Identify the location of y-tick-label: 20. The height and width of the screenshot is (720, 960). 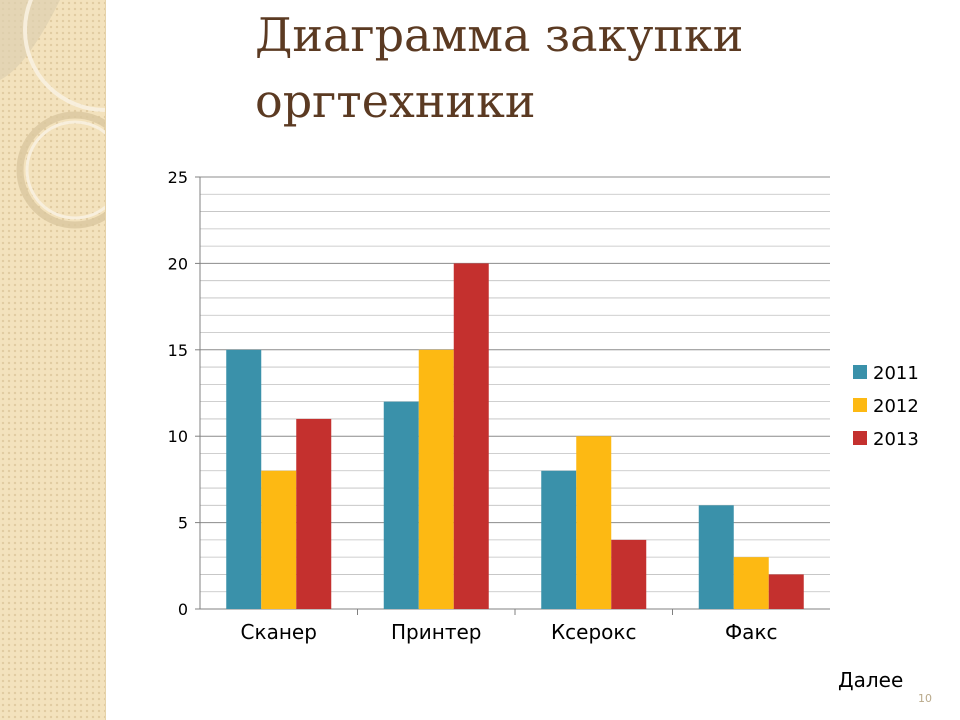
(178, 263).